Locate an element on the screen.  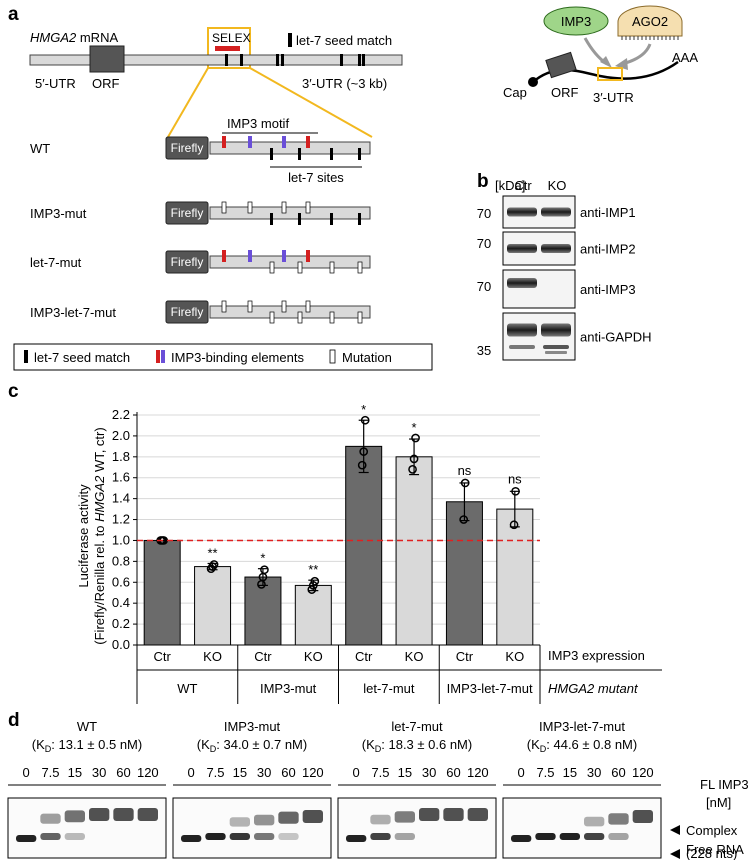
y-tick-label: 2.0 is located at coordinates (121, 435).